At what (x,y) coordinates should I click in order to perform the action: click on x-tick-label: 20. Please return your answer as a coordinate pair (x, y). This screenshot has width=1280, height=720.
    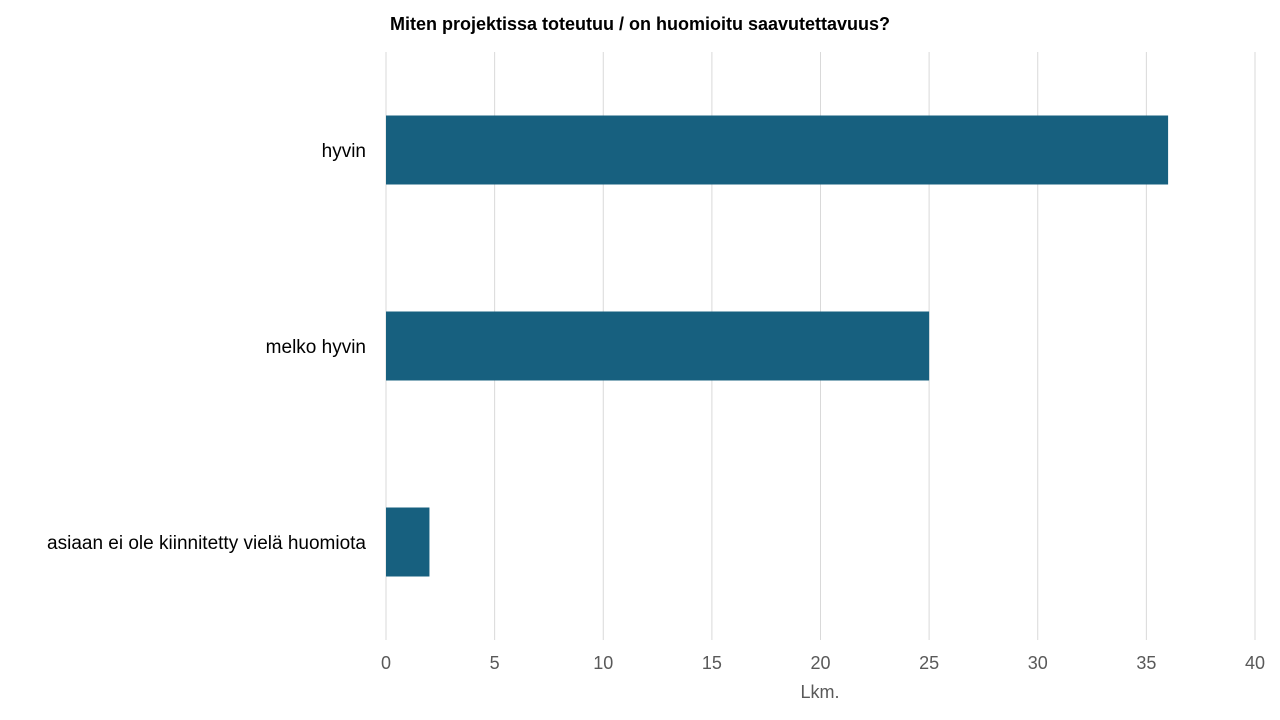
    Looking at the image, I should click on (820, 663).